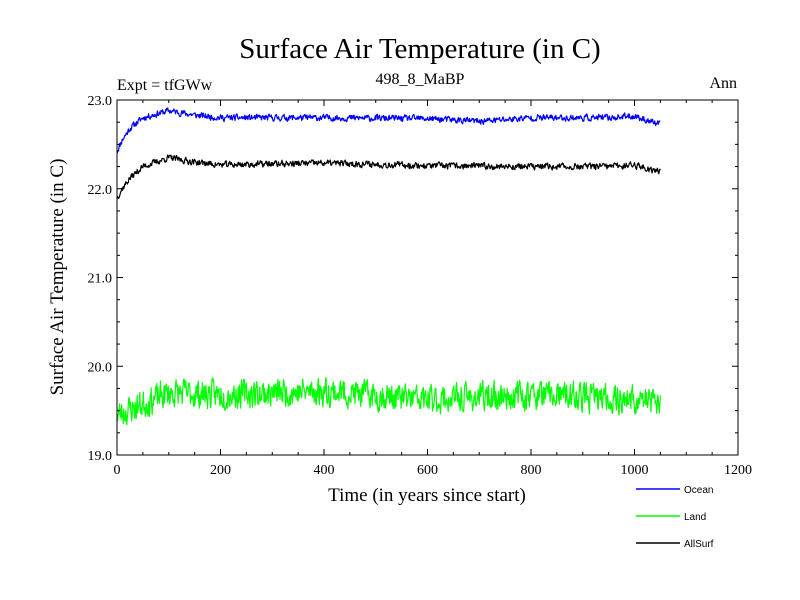 The width and height of the screenshot is (800, 600). Describe the element at coordinates (57, 277) in the screenshot. I see `y-axis-label: Surface Air Temperature (in C)` at that location.